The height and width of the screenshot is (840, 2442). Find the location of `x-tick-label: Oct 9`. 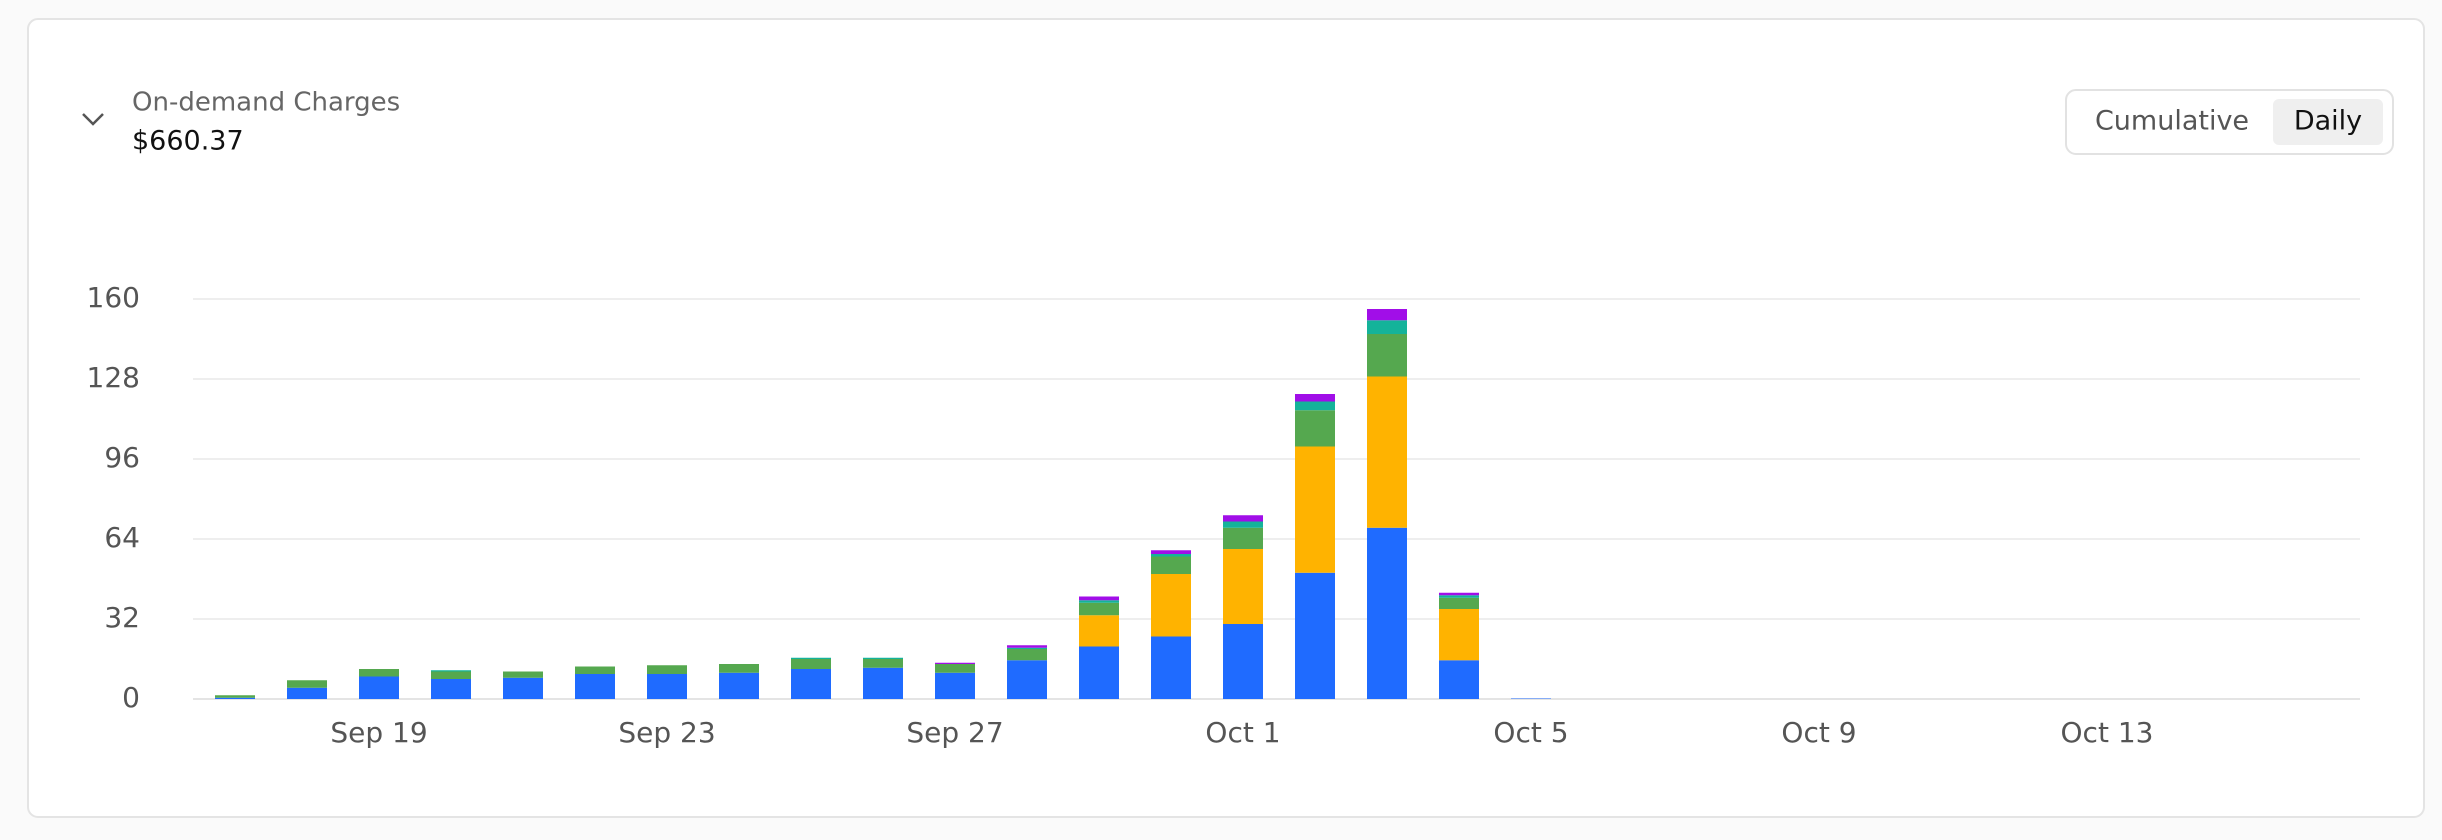

x-tick-label: Oct 9 is located at coordinates (1818, 732).